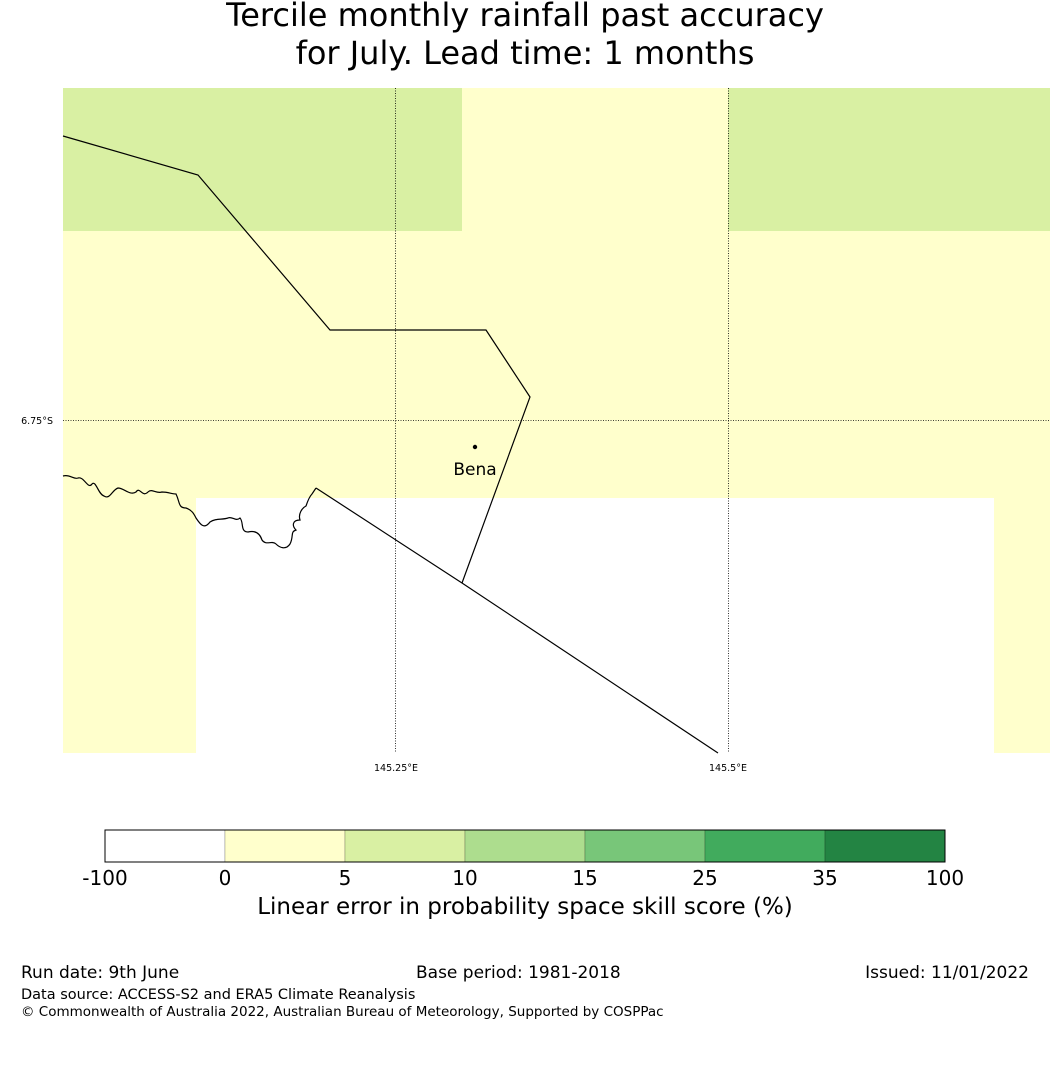  Describe the element at coordinates (465, 878) in the screenshot. I see `colorbar-tick-label: 10` at that location.